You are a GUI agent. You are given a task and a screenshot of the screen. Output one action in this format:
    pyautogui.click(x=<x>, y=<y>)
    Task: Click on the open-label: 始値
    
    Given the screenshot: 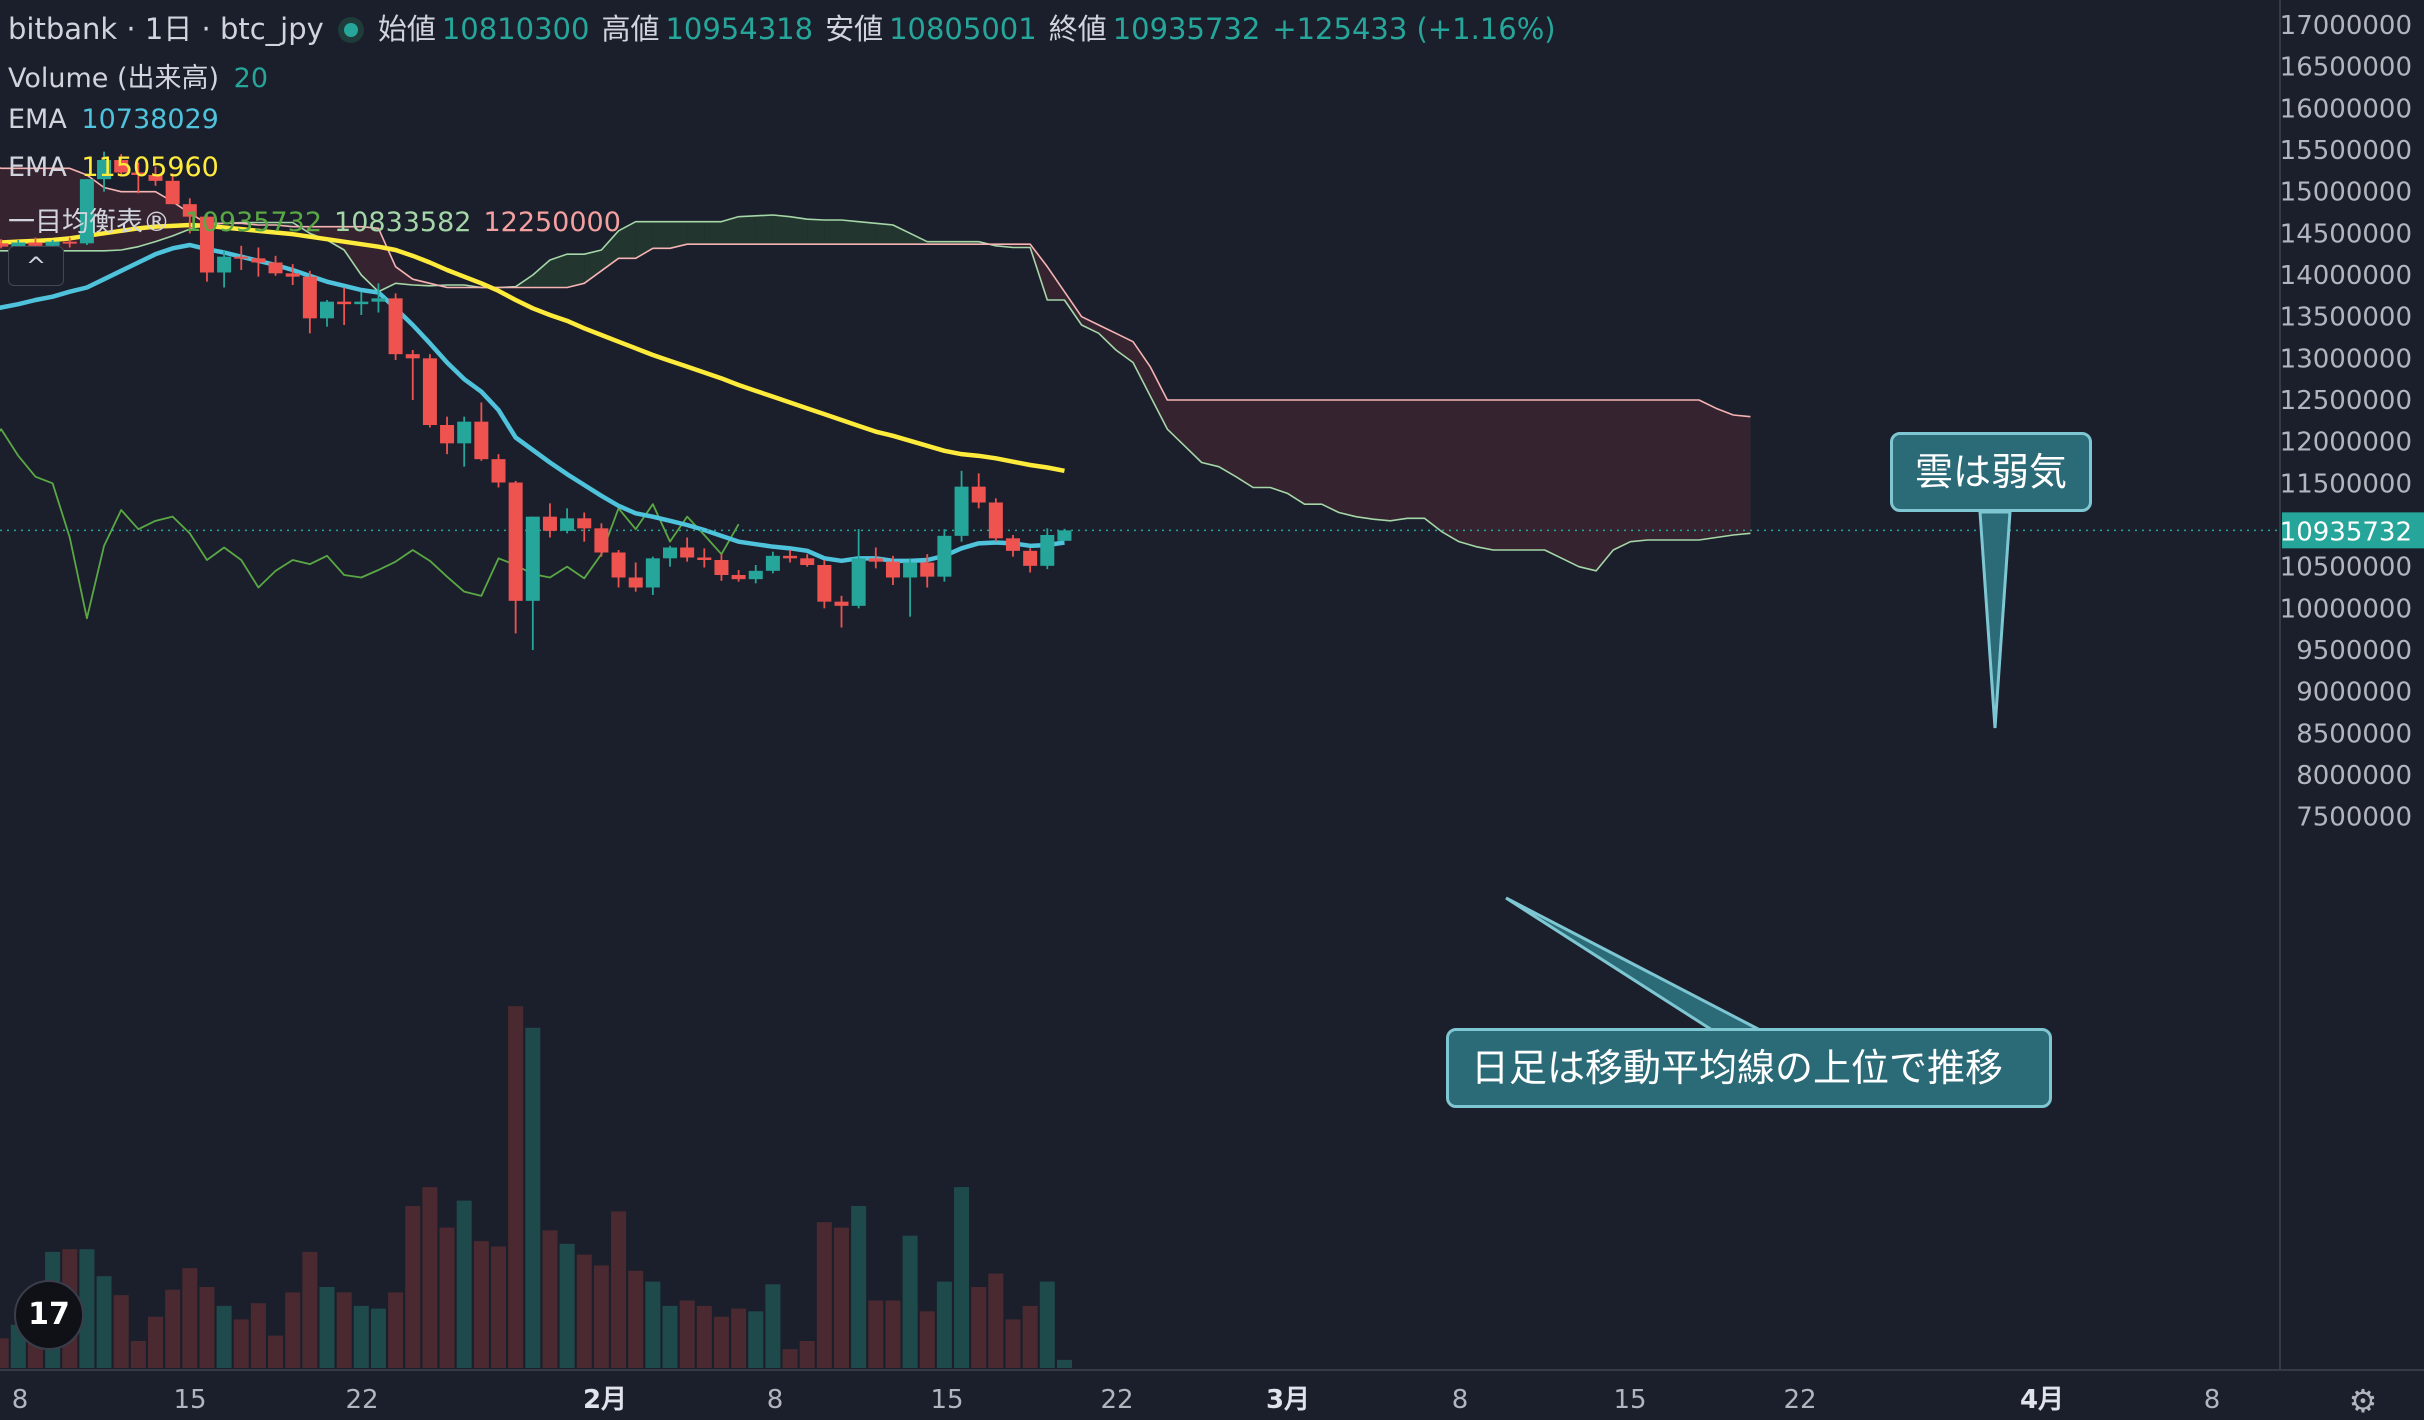 What is the action you would take?
    pyautogui.click(x=406, y=29)
    